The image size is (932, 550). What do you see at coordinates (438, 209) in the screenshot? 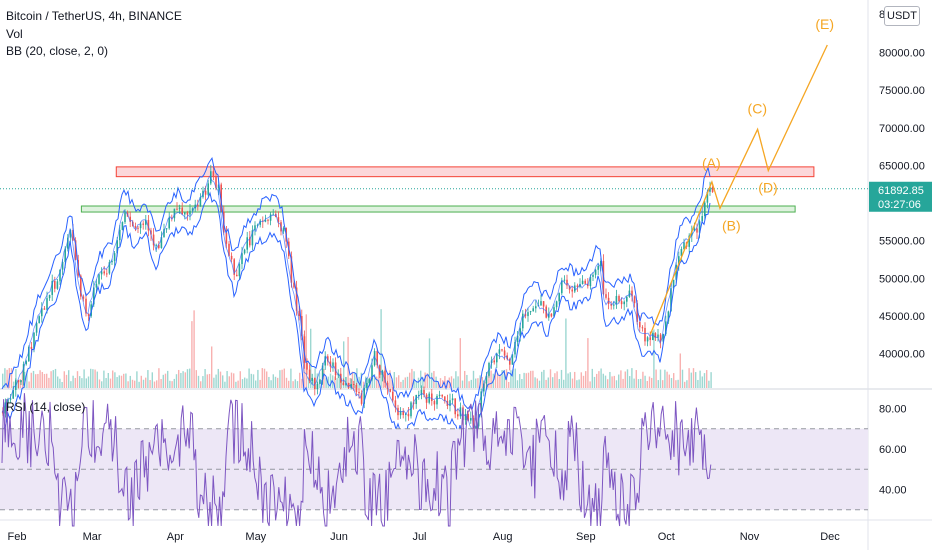
I see `support-zone` at bounding box center [438, 209].